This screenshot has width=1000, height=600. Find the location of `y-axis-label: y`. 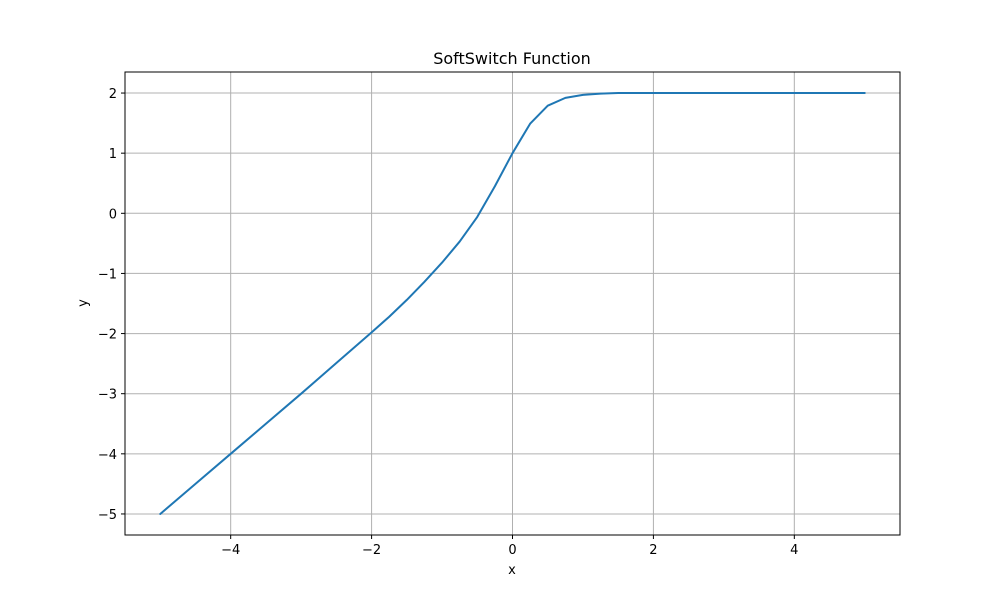

y-axis-label: y is located at coordinates (83, 303).